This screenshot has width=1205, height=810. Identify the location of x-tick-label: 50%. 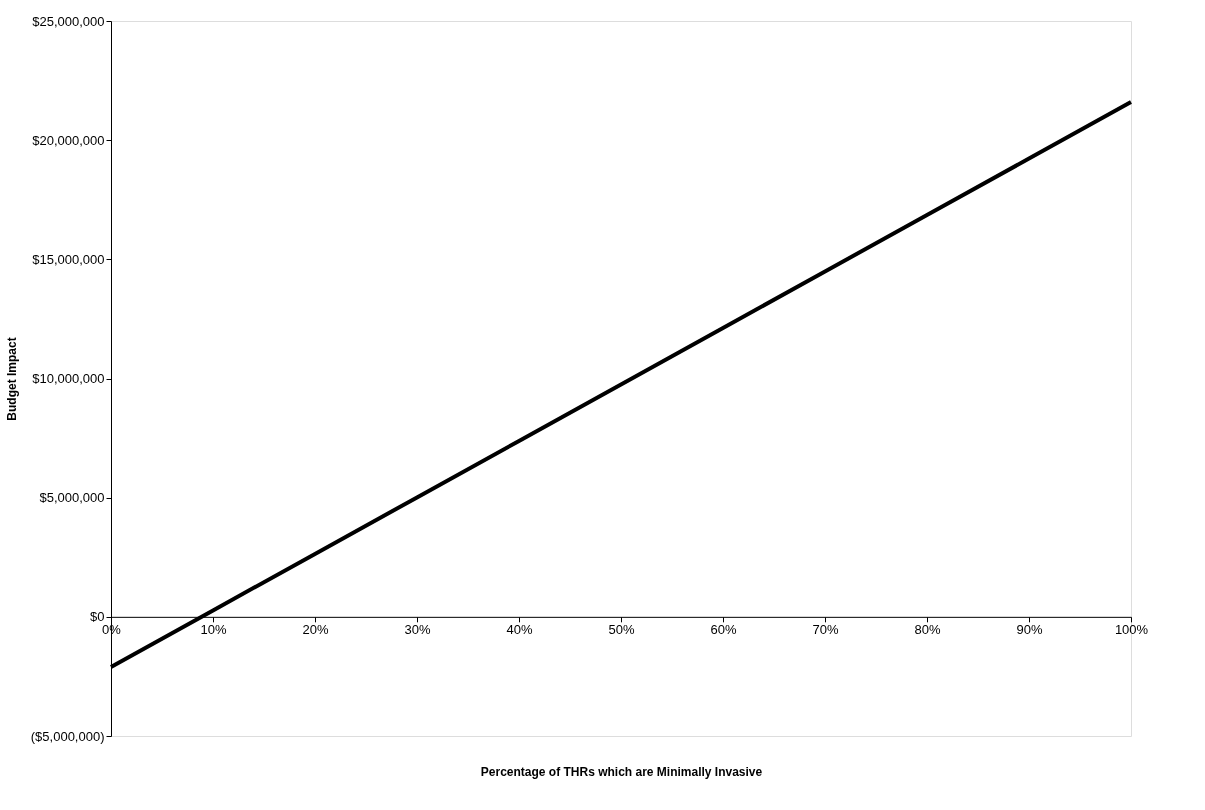
(621, 630).